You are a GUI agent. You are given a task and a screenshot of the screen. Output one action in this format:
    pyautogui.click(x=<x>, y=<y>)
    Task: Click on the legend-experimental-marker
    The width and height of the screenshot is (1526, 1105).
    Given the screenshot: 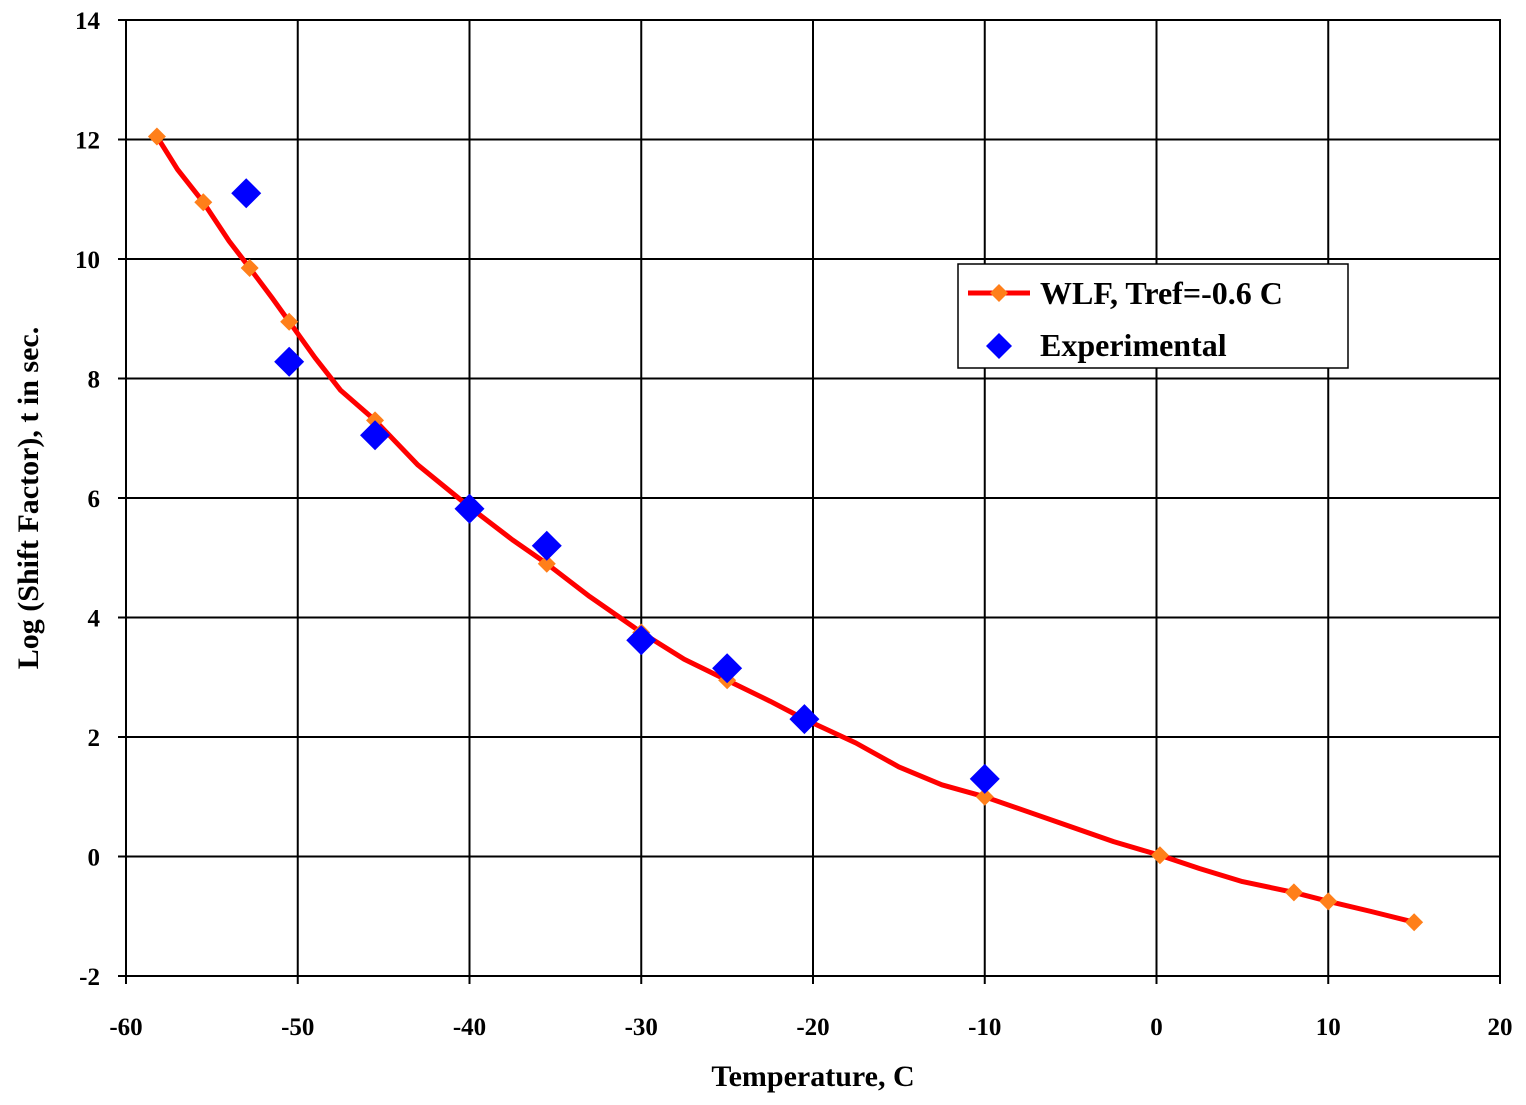 What is the action you would take?
    pyautogui.click(x=999, y=346)
    